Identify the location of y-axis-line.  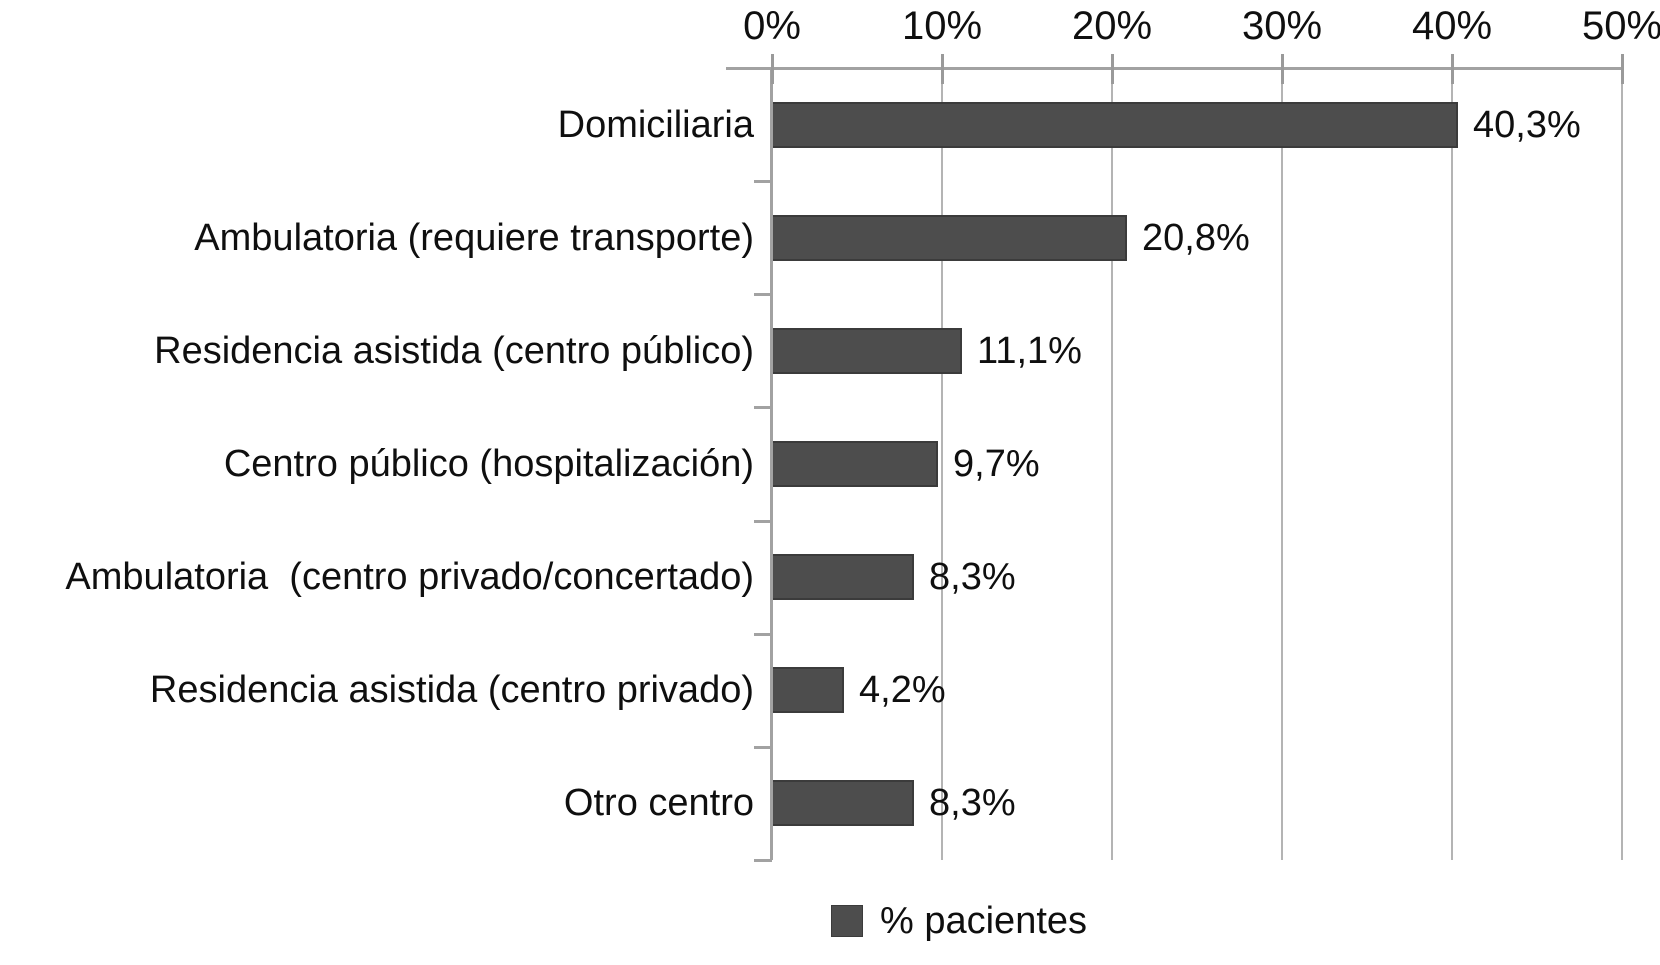
(771, 464).